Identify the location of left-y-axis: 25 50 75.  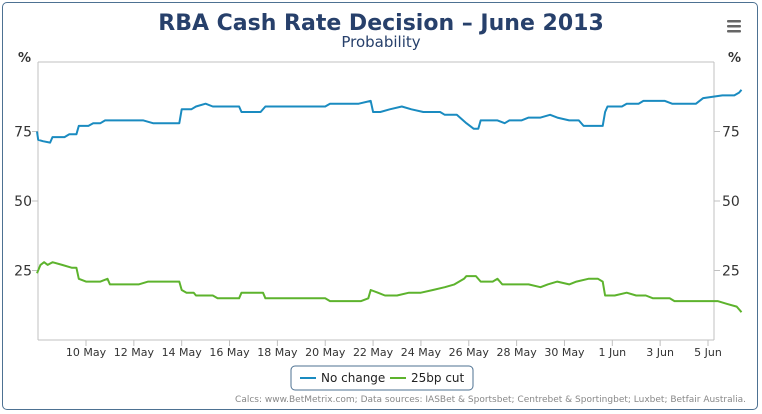
(26, 202).